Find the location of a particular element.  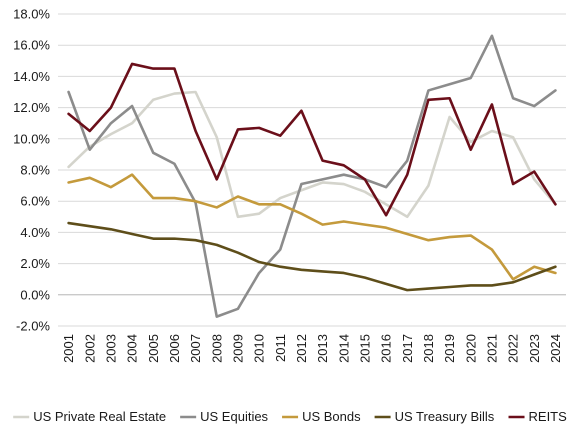

legend-item-us-treasury-bills: US Treasury Bills is located at coordinates (434, 416).